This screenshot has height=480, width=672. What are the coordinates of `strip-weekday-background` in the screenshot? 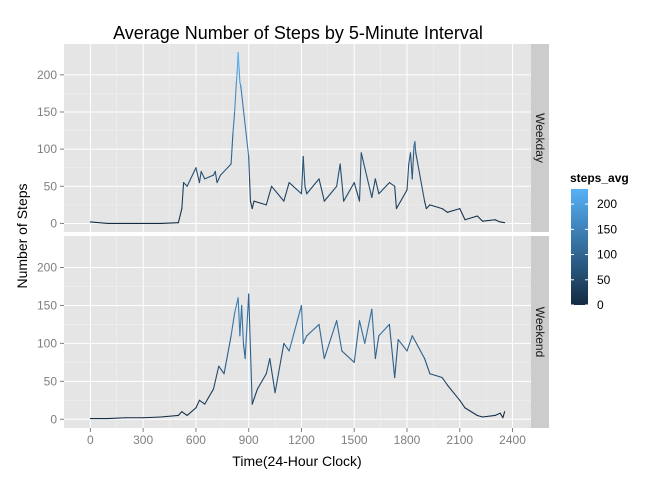 It's located at (540, 138).